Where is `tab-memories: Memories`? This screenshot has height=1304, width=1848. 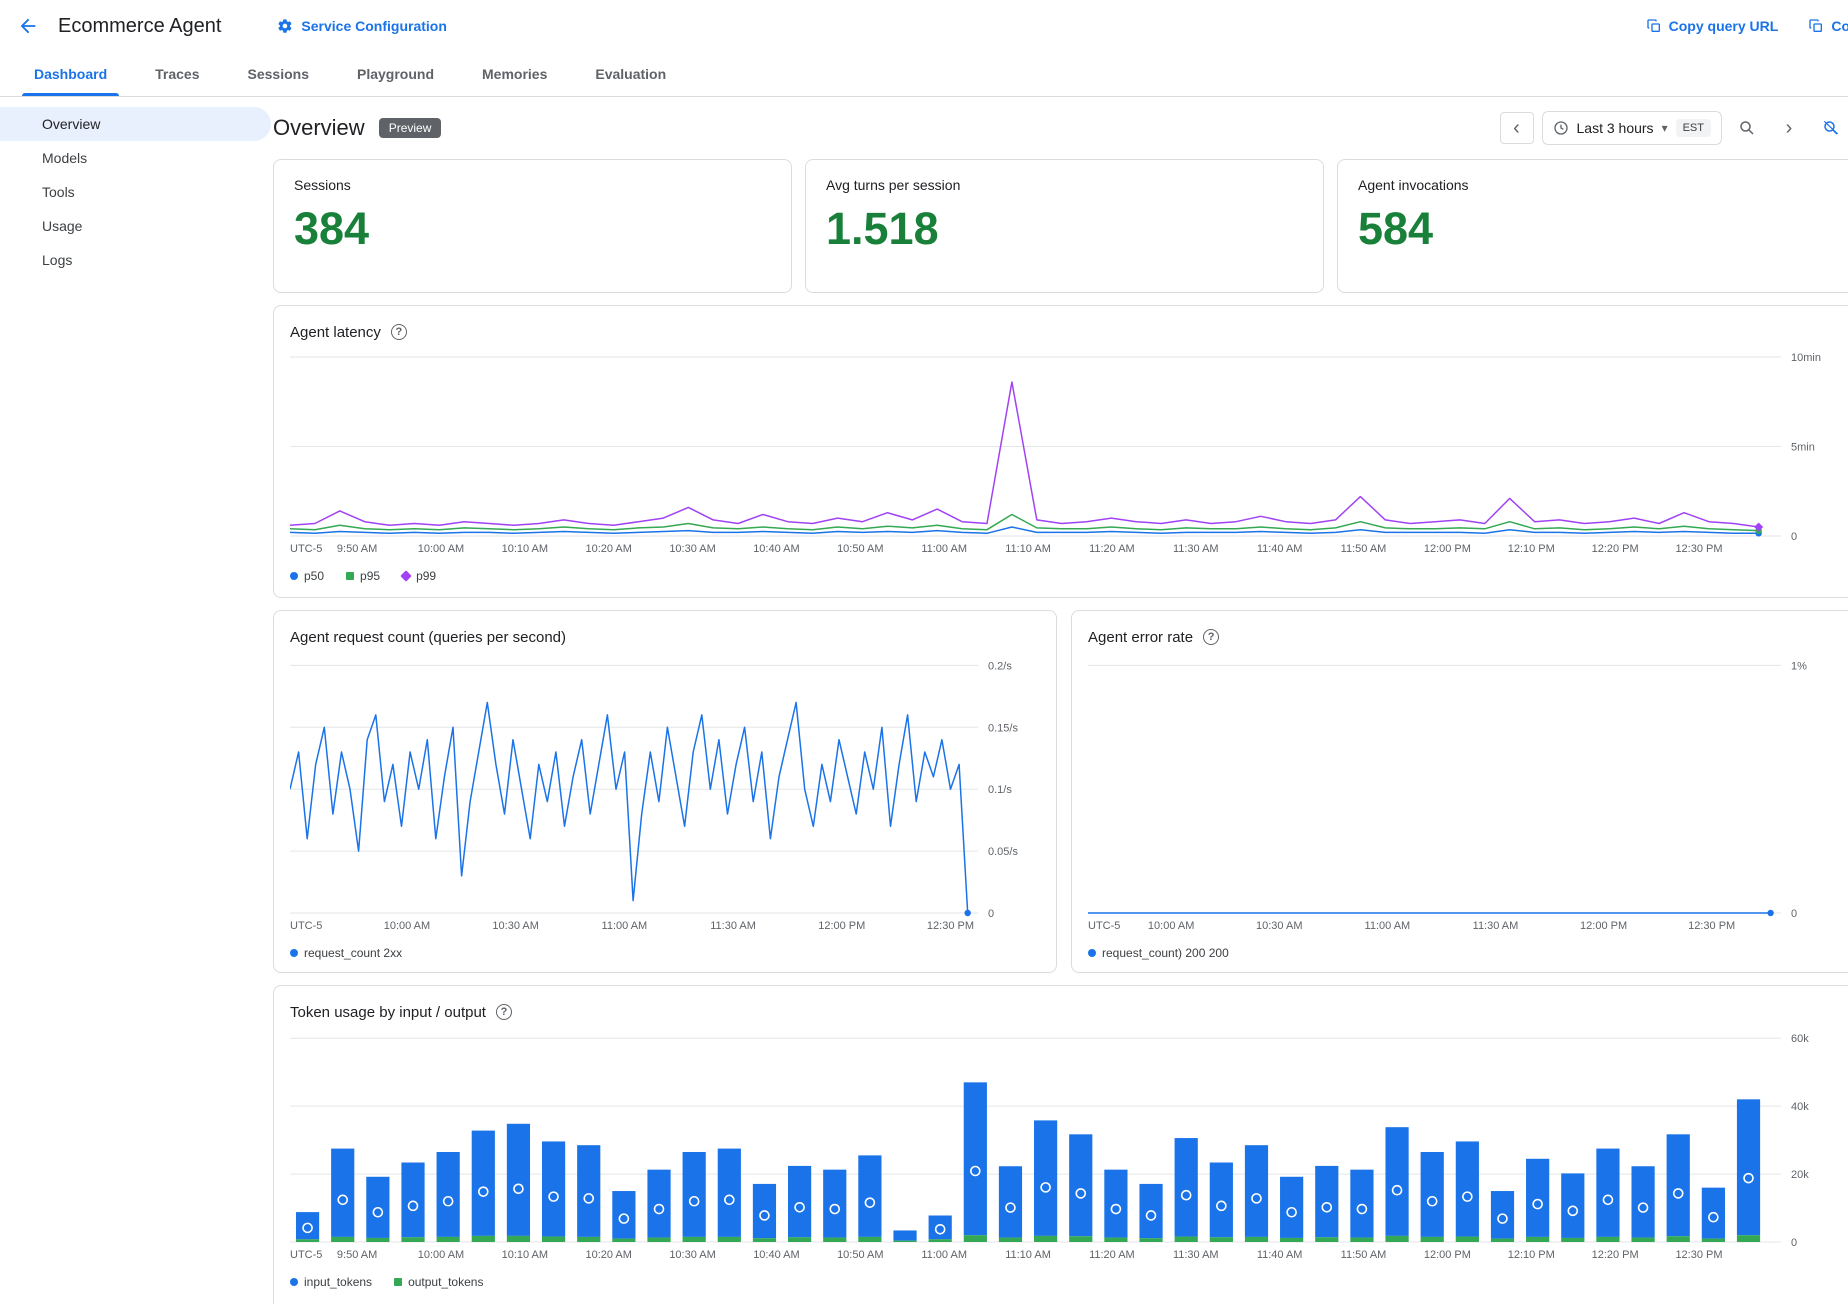
tab-memories: Memories is located at coordinates (515, 74).